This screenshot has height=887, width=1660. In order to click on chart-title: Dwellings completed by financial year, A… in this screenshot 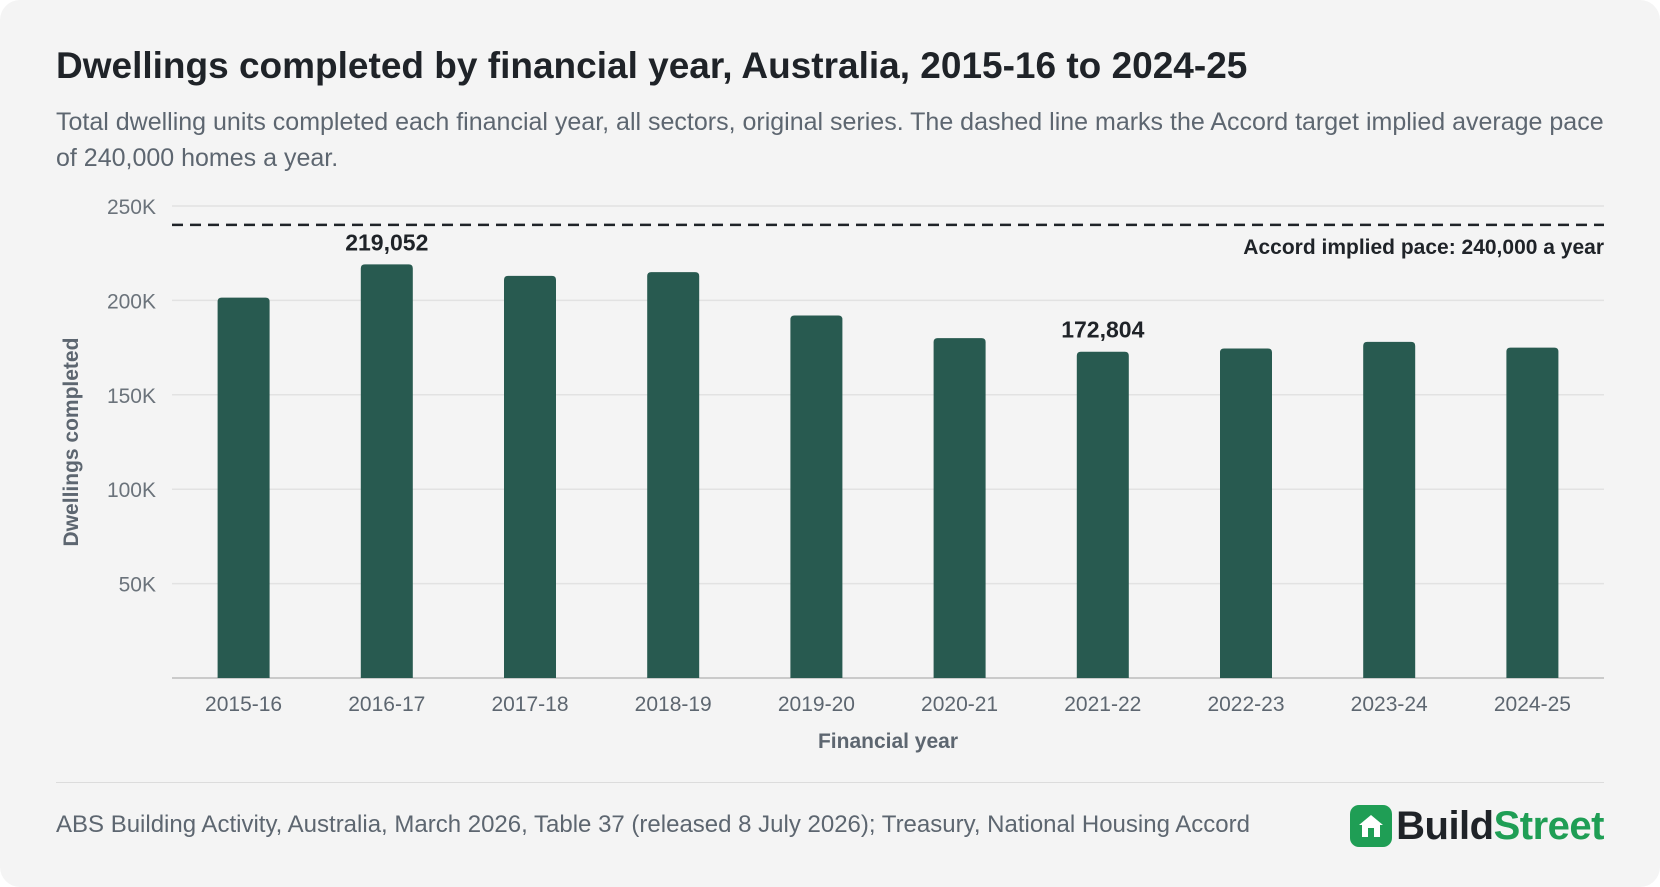, I will do `click(652, 65)`.